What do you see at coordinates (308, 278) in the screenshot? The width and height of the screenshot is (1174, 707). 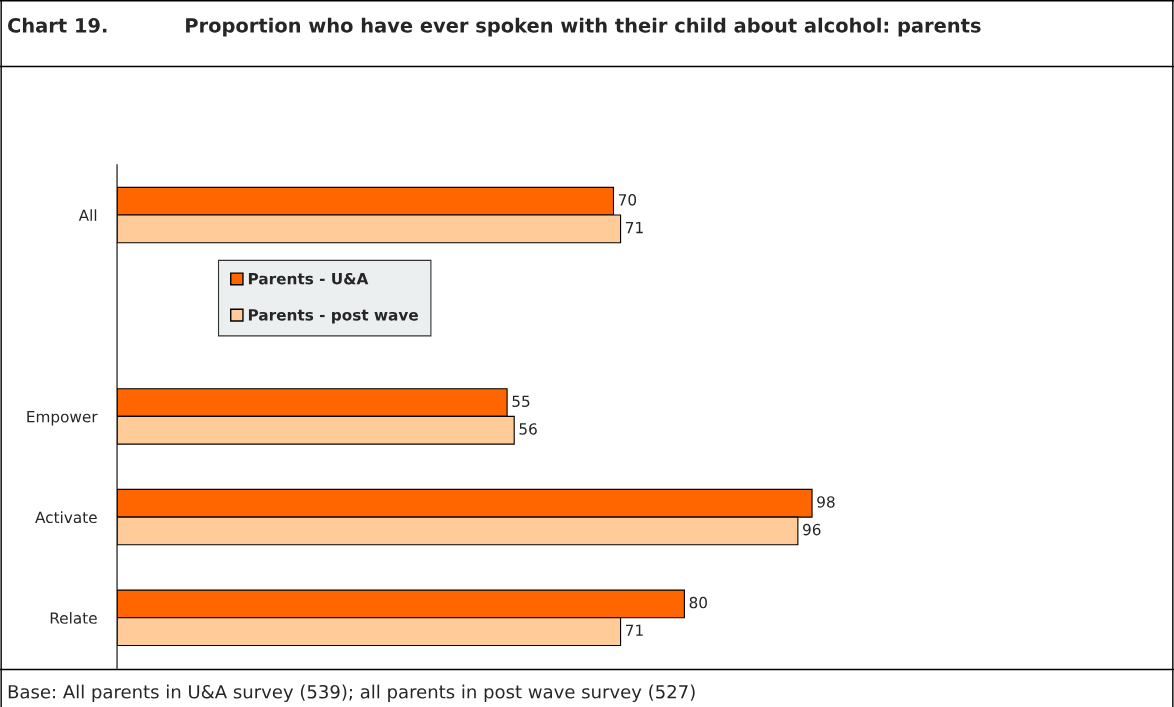 I see `legend-label: Parents - U&A` at bounding box center [308, 278].